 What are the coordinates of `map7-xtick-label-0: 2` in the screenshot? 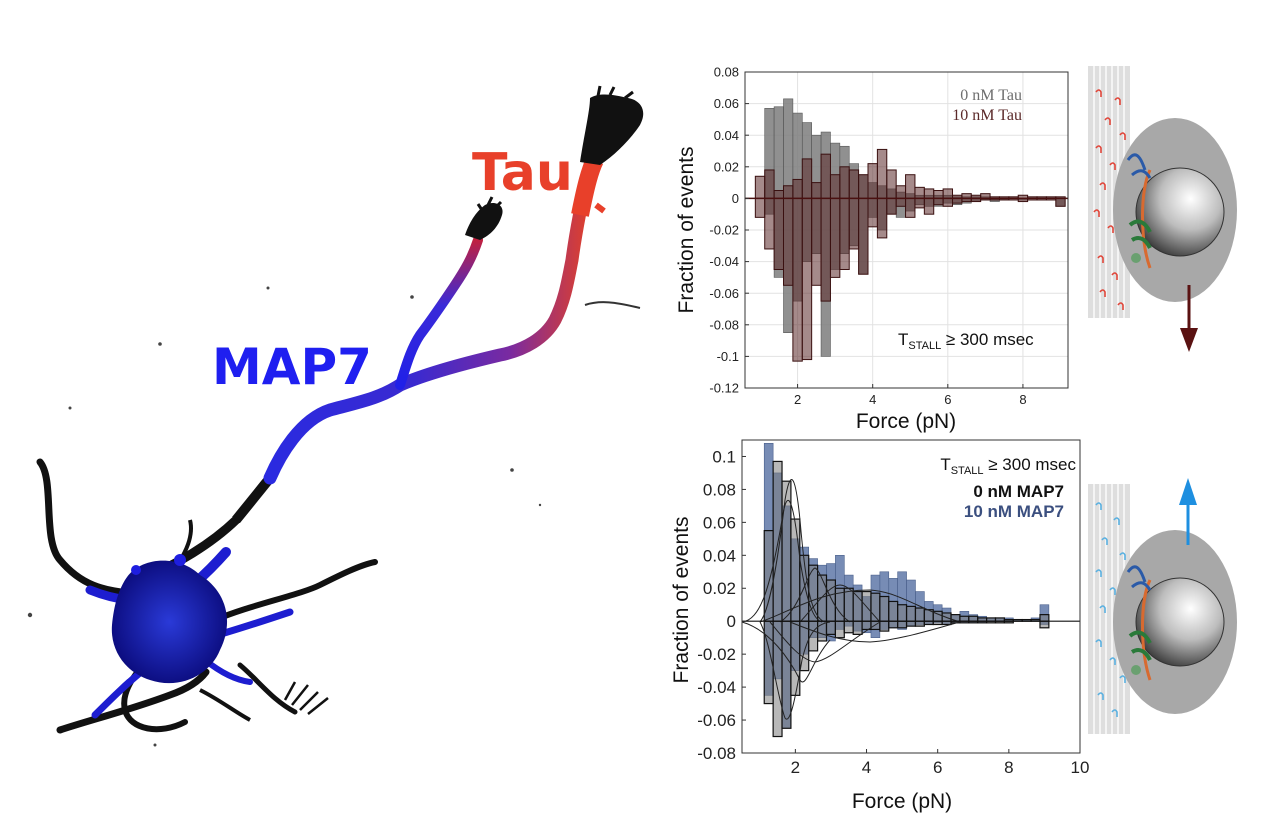 It's located at (795, 767).